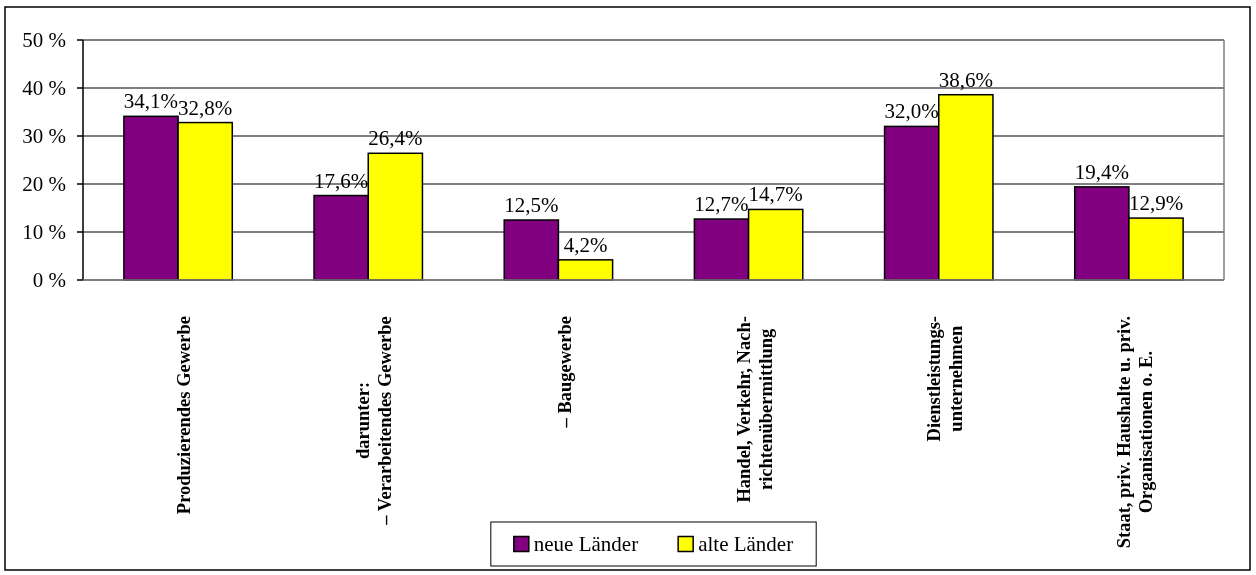 This screenshot has height=575, width=1256. I want to click on data-label: 26,4%, so click(395, 138).